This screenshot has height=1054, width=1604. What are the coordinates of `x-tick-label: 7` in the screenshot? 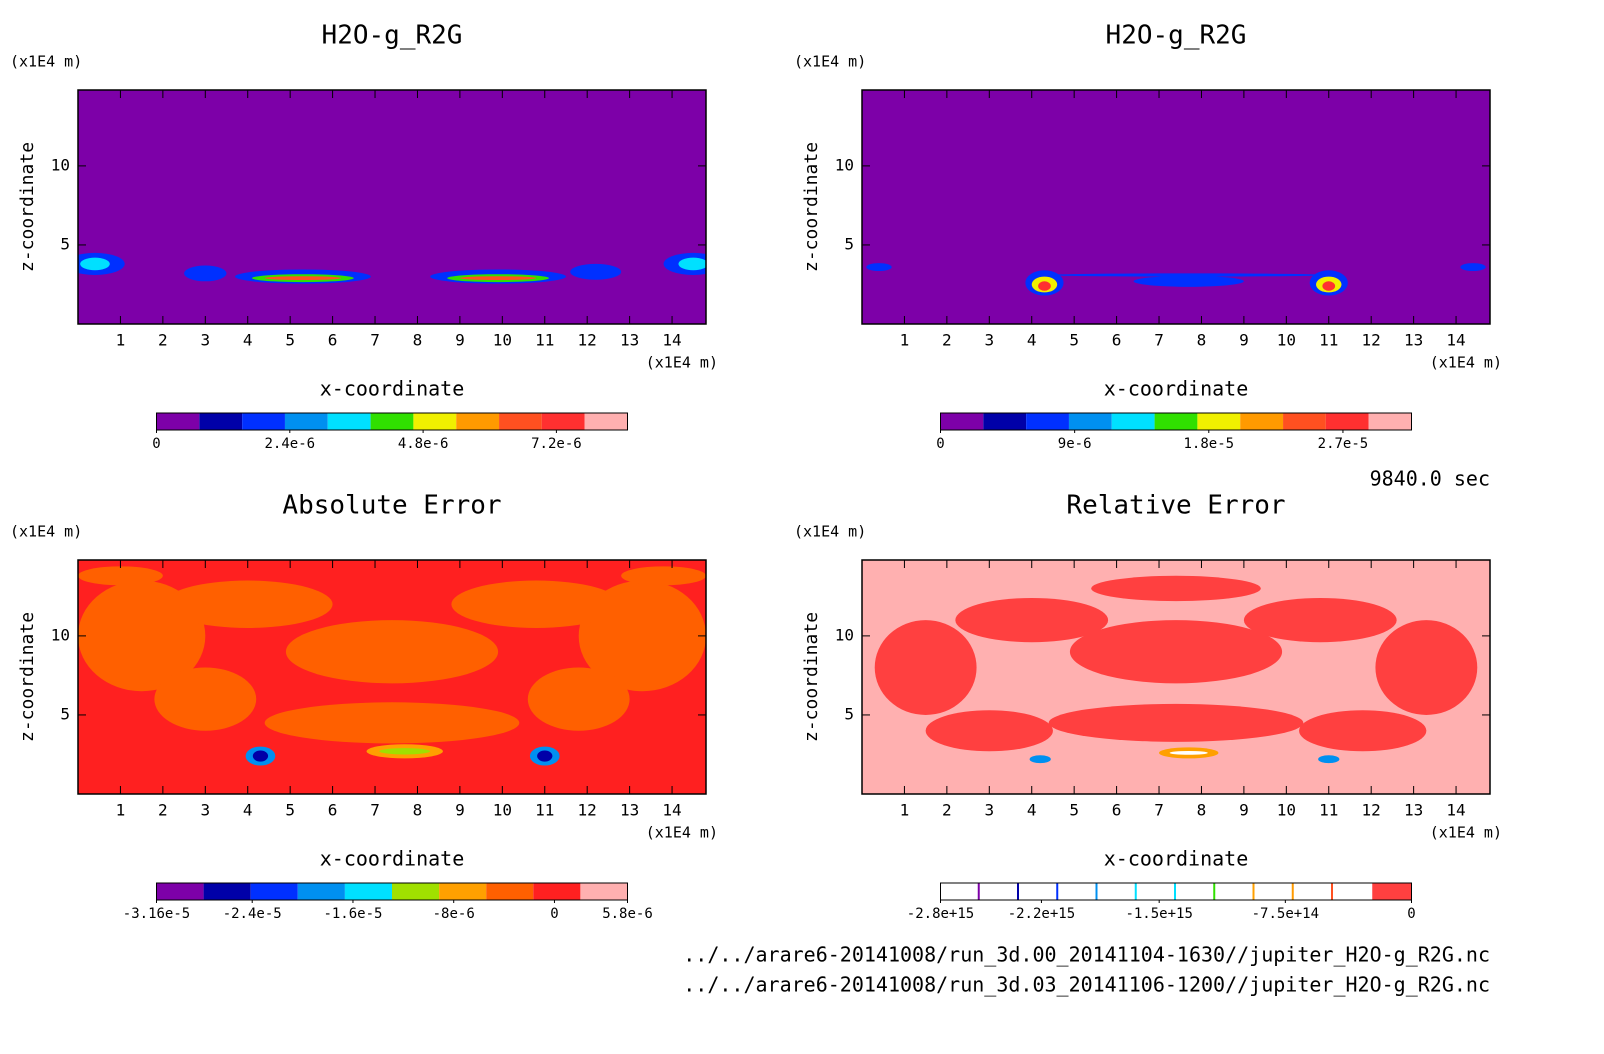 It's located at (375, 340).